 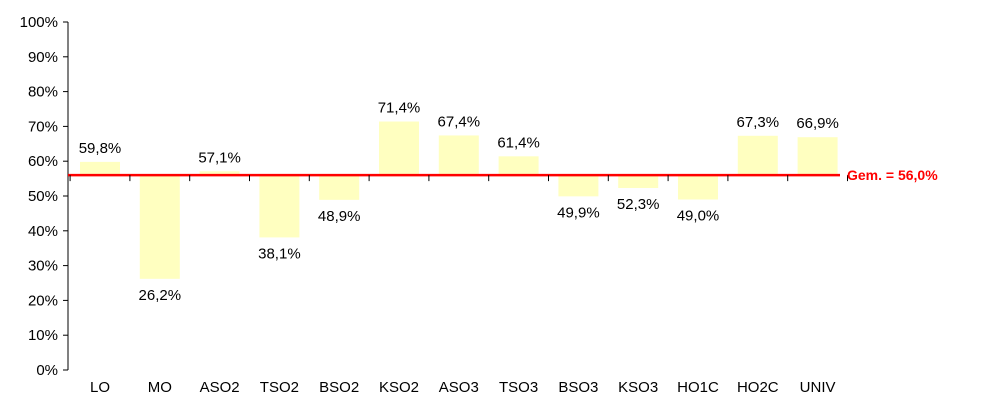 I want to click on y-axis: 0% 10% 20% 30% 40% 50% 60% 70% 80% 90% 100%, so click(x=44, y=196).